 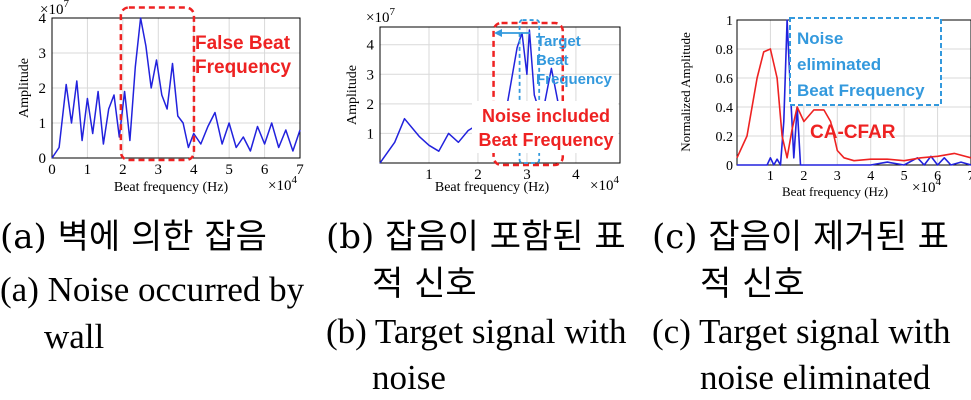 I want to click on panel-c-series-0-line, so click(x=854, y=92).